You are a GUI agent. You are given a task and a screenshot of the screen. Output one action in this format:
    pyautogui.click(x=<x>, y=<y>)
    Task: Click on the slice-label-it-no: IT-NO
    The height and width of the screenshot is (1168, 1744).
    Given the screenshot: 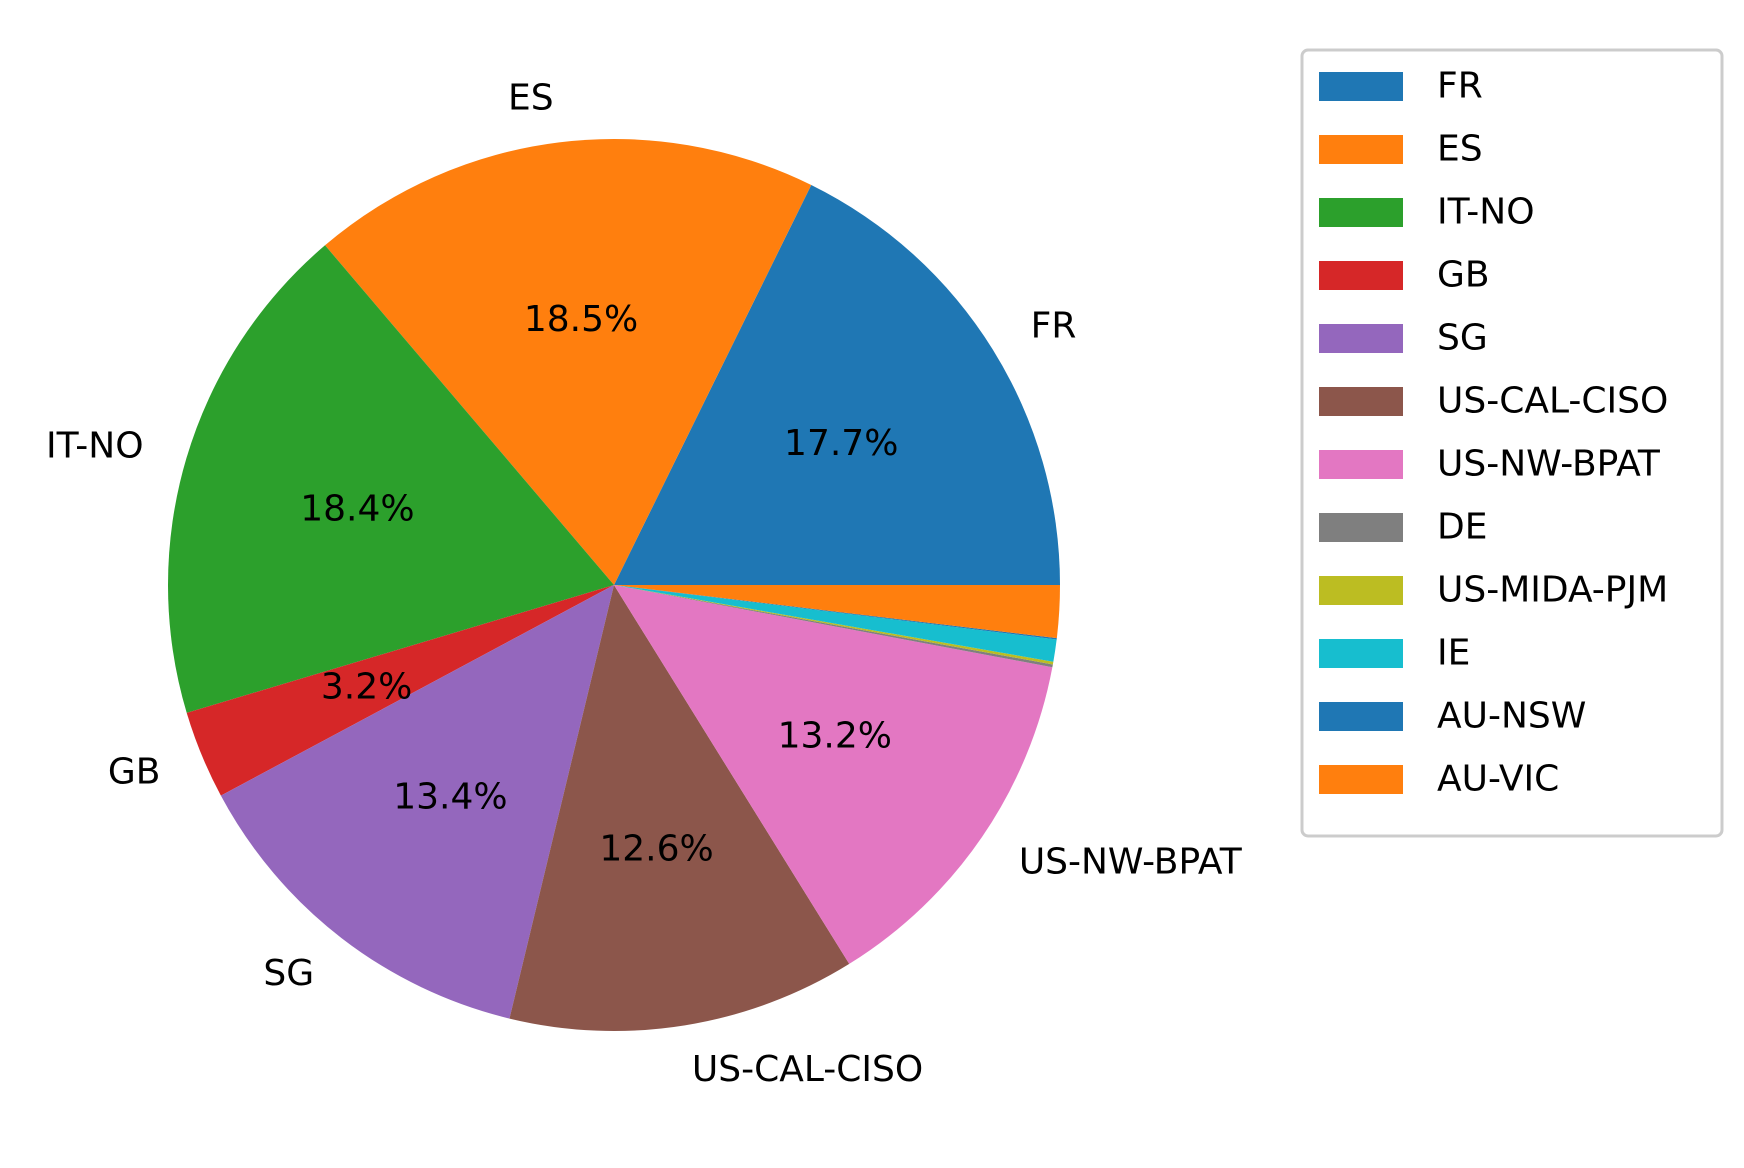 What is the action you would take?
    pyautogui.click(x=95, y=445)
    